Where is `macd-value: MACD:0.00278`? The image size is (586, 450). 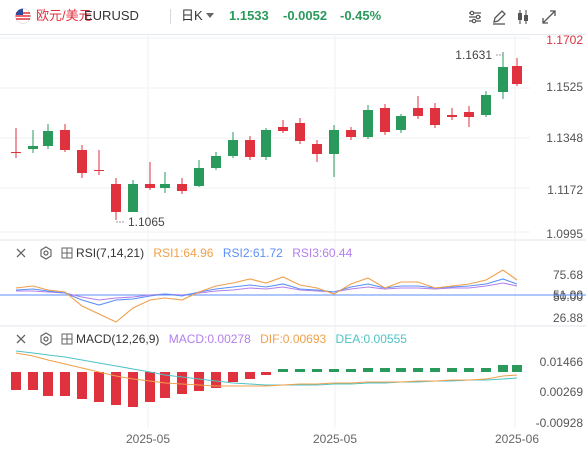
macd-value: MACD:0.00278 is located at coordinates (209, 339).